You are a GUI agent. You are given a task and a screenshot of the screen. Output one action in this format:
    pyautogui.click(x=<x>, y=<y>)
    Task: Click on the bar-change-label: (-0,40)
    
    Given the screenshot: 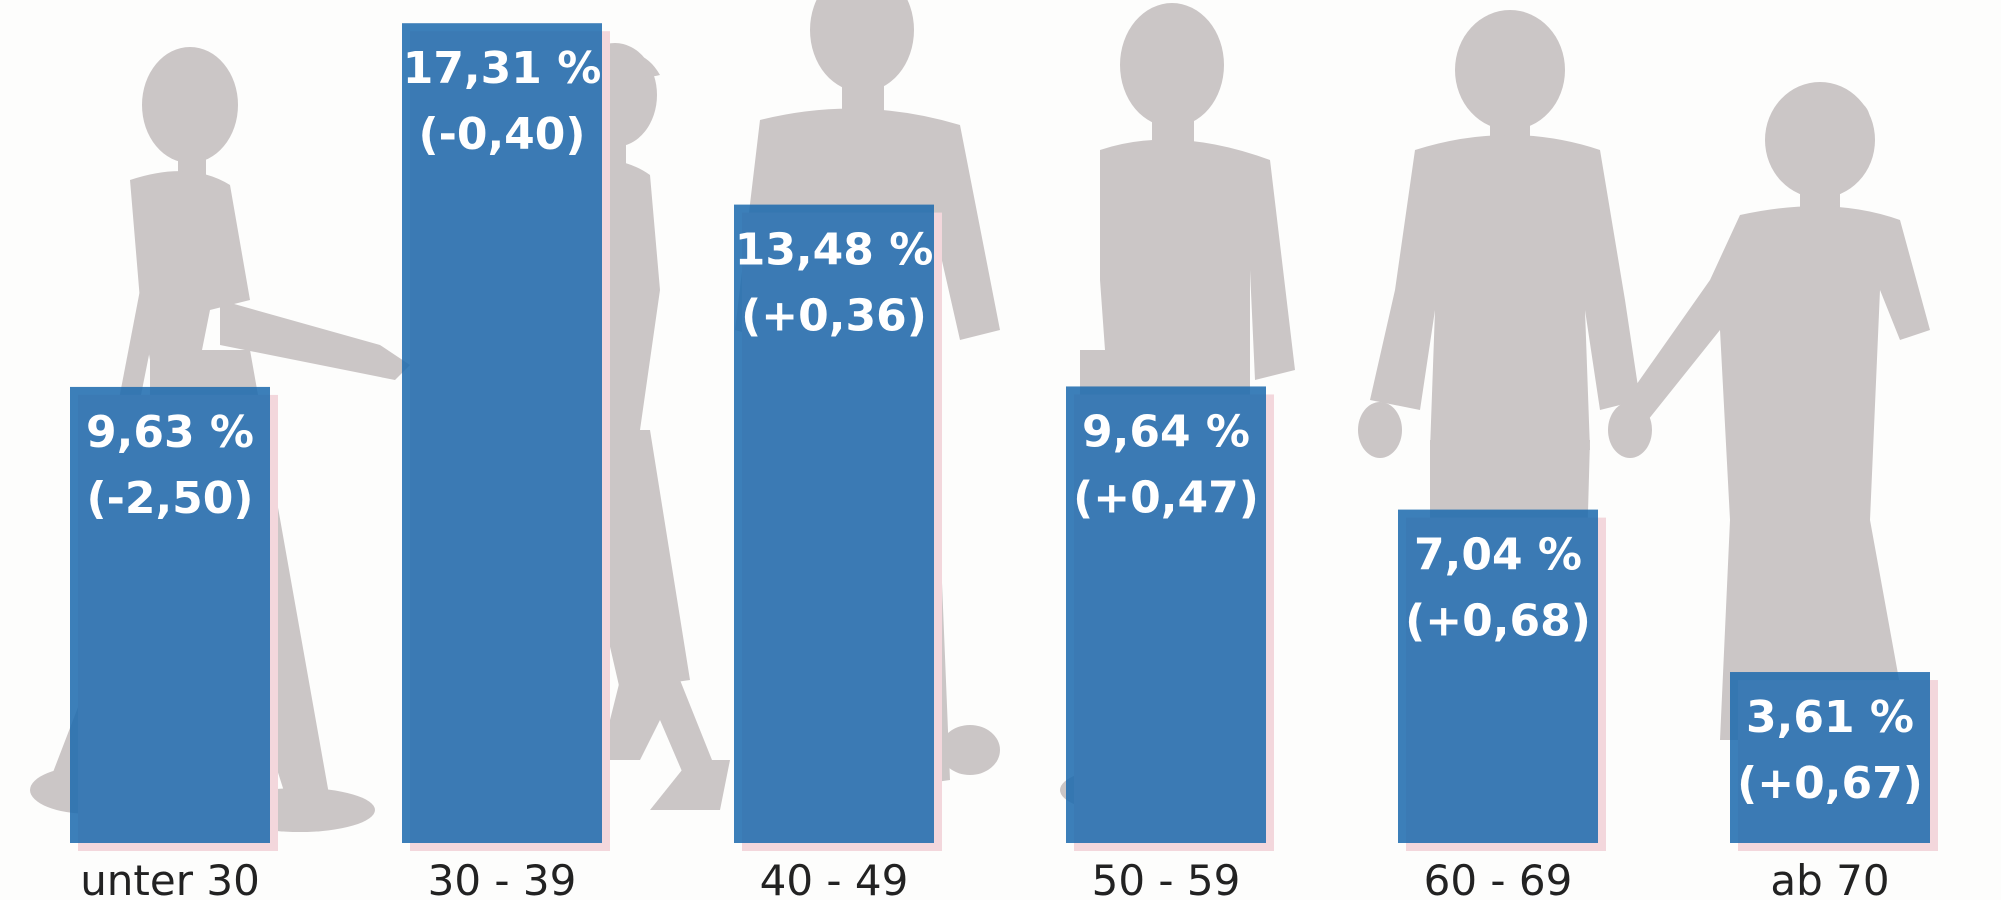 What is the action you would take?
    pyautogui.click(x=501, y=134)
    